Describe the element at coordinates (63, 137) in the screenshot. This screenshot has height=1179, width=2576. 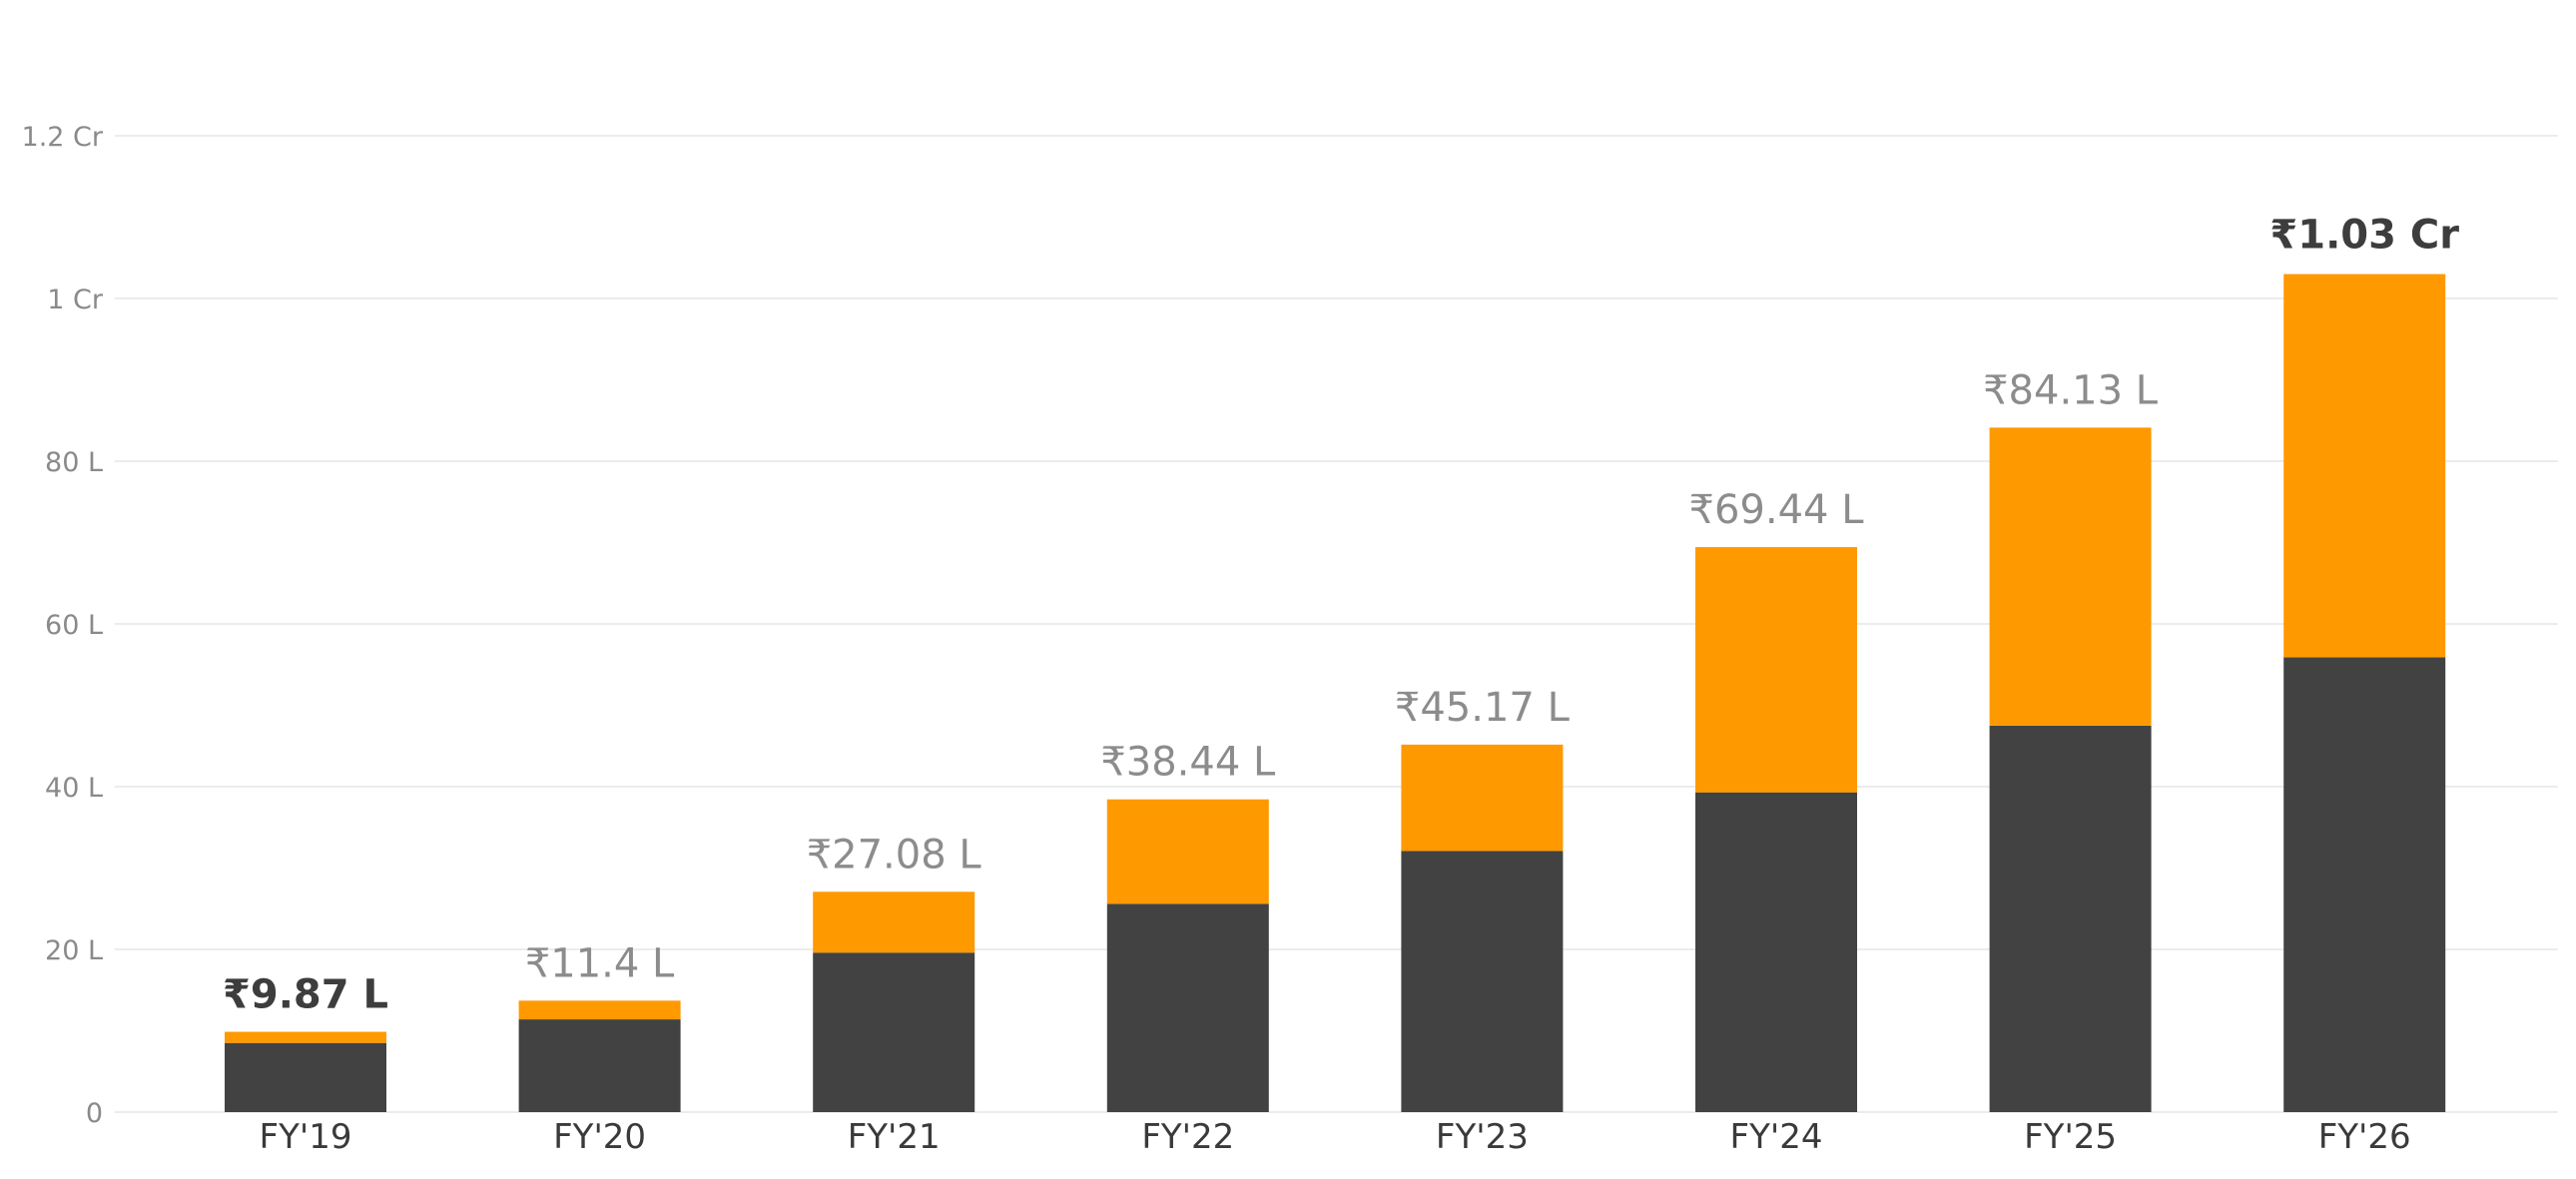
I see `y-tick-label: 1.2 Cr` at that location.